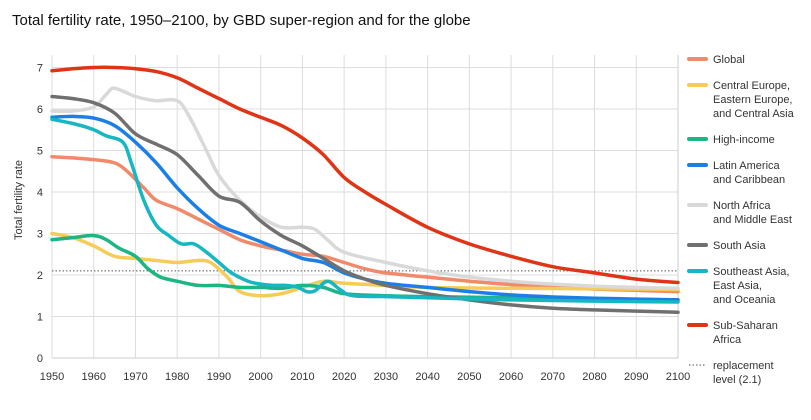  Describe the element at coordinates (93, 377) in the screenshot. I see `x-tick-label: 1960` at that location.